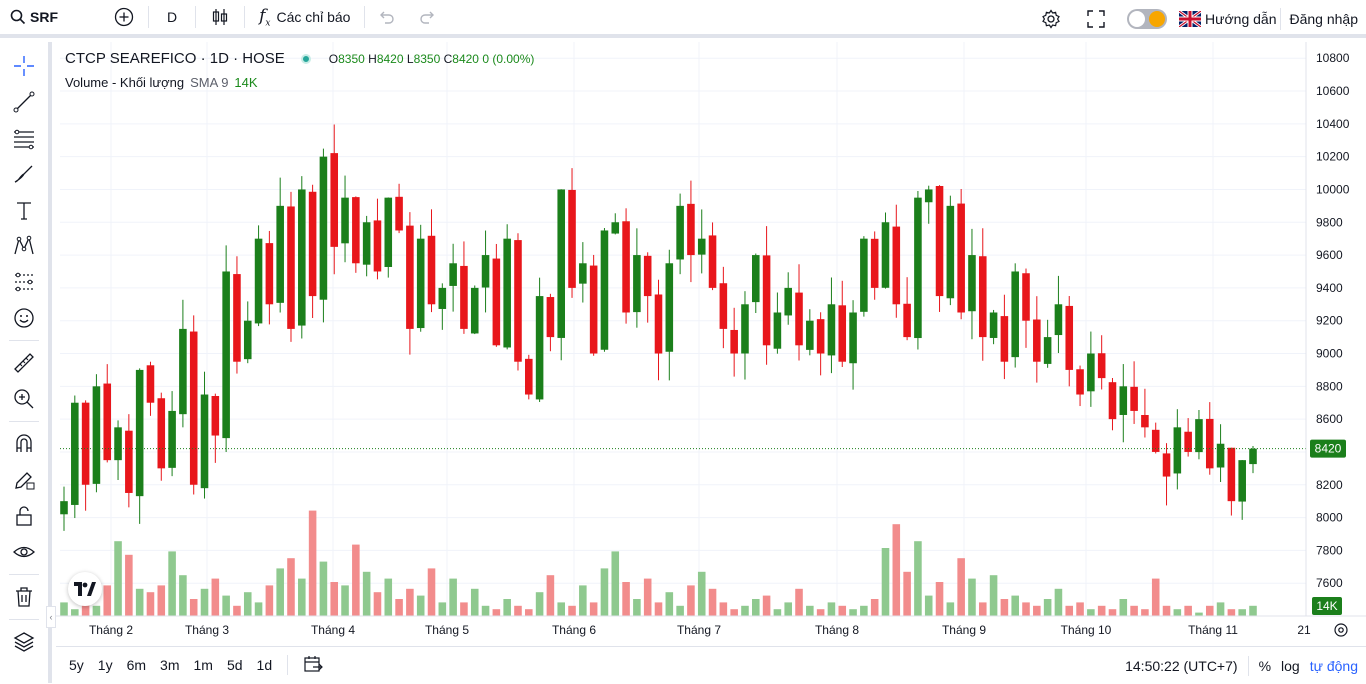 The width and height of the screenshot is (1366, 684). Describe the element at coordinates (234, 665) in the screenshot. I see `range-5d-button: 5d` at that location.